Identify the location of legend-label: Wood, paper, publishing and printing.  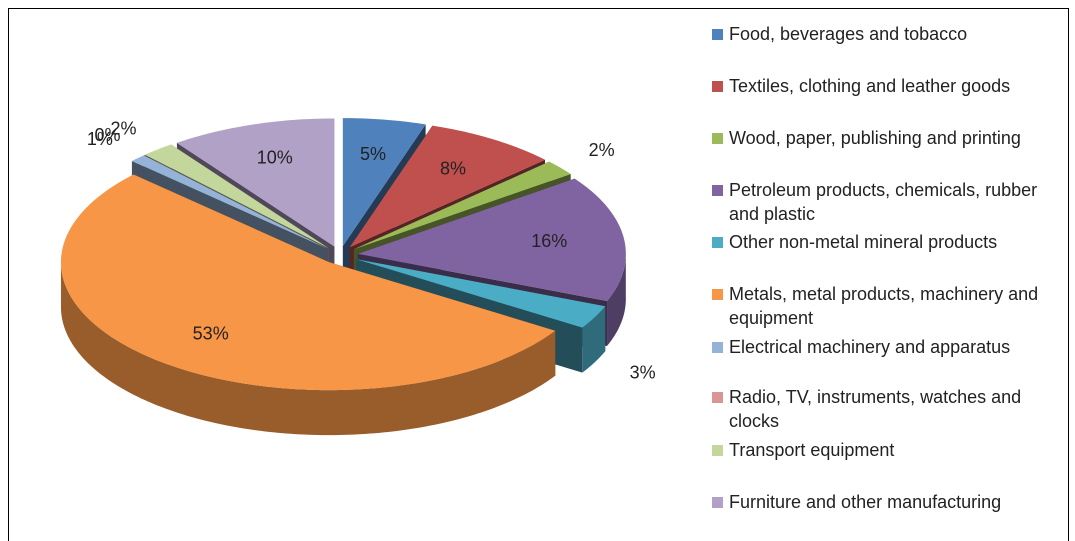
(875, 138).